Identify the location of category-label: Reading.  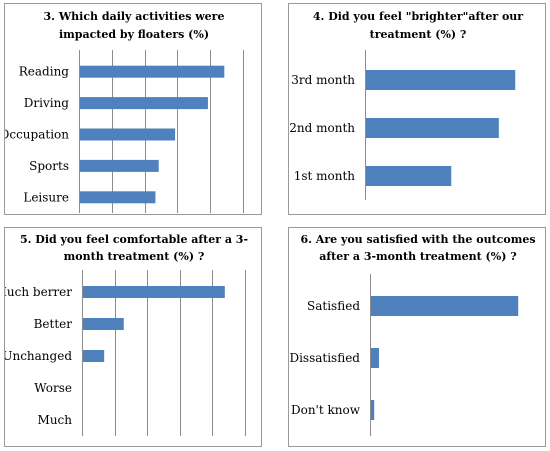
(44, 72).